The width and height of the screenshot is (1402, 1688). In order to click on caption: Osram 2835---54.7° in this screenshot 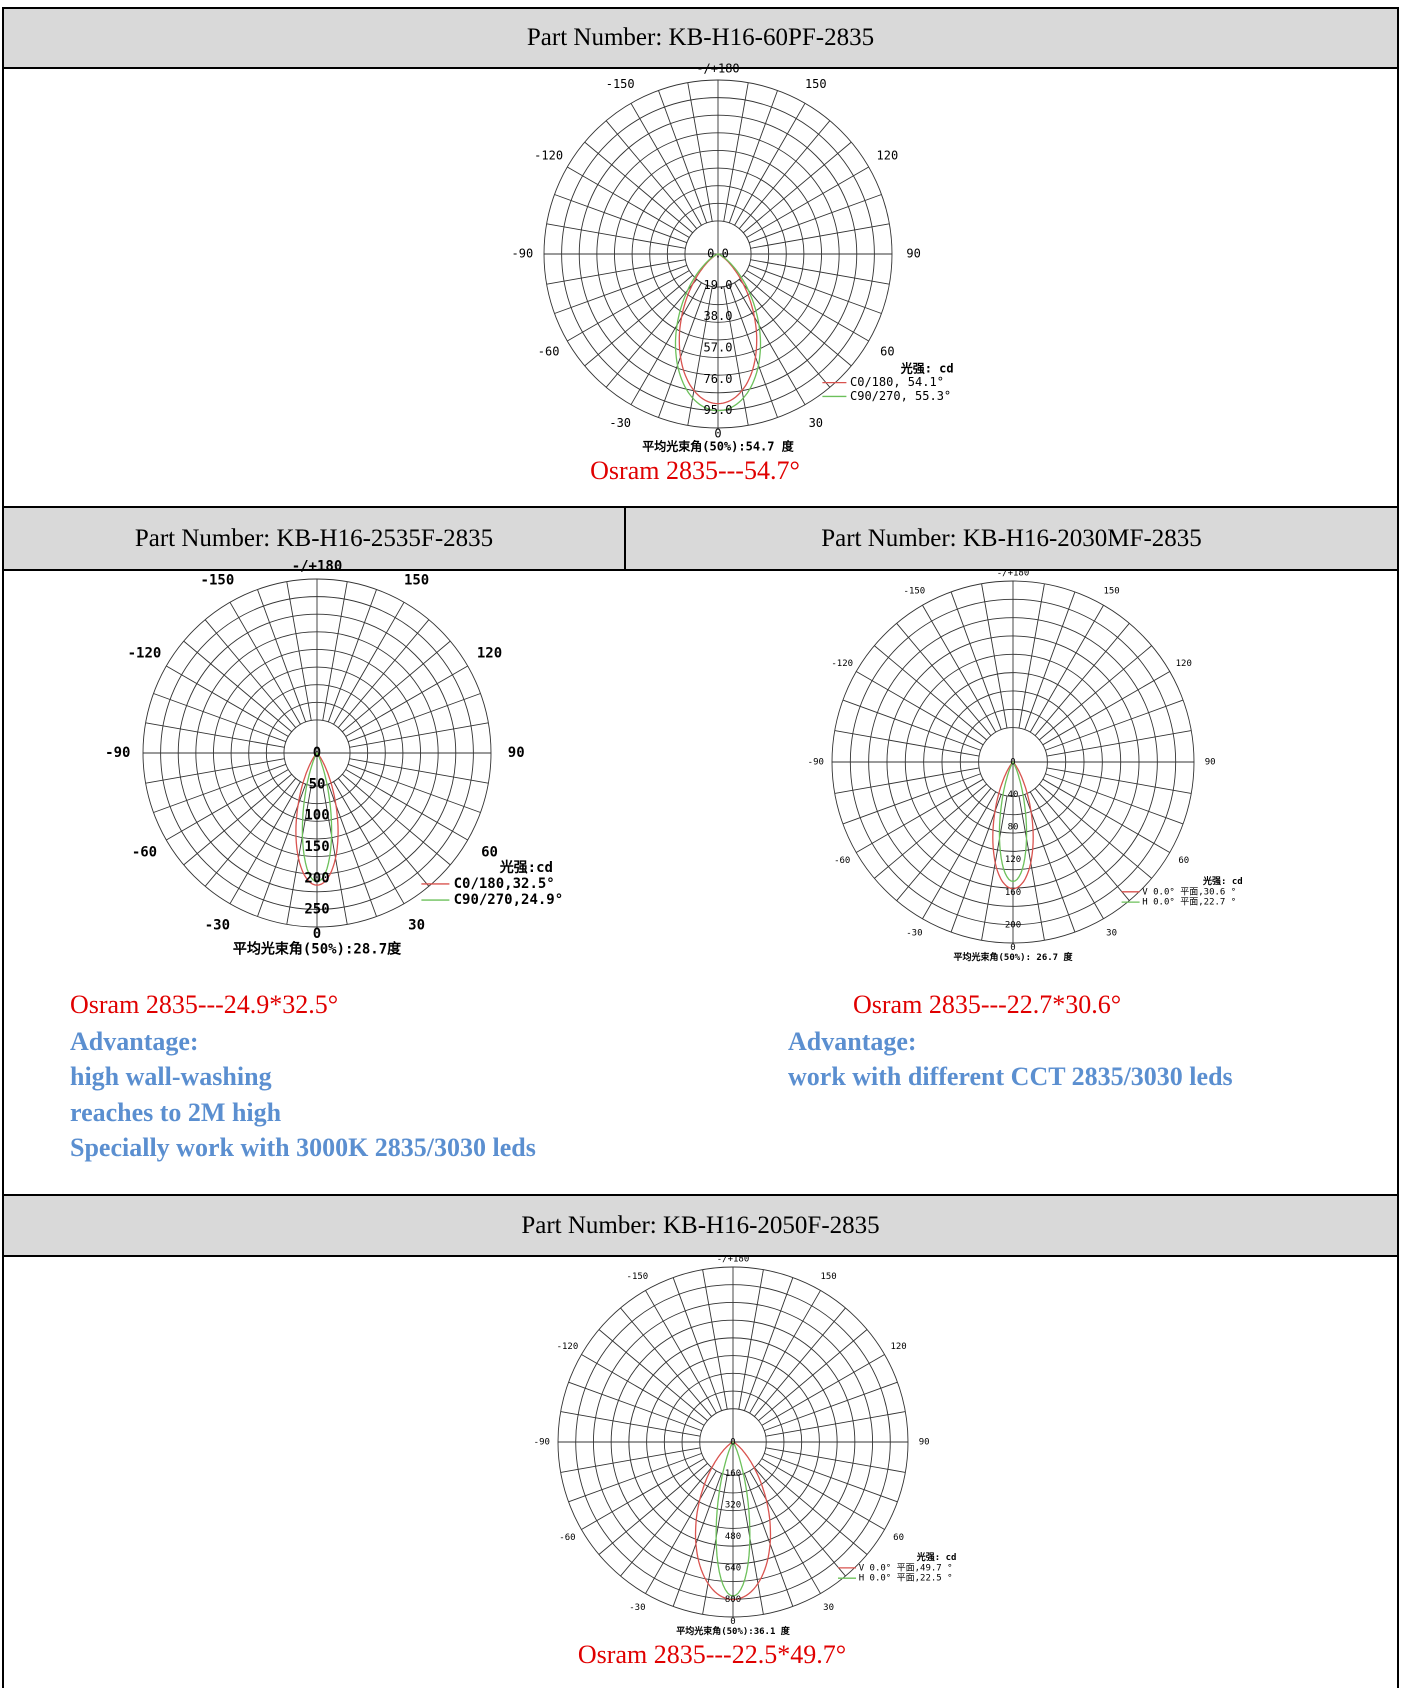, I will do `click(695, 470)`.